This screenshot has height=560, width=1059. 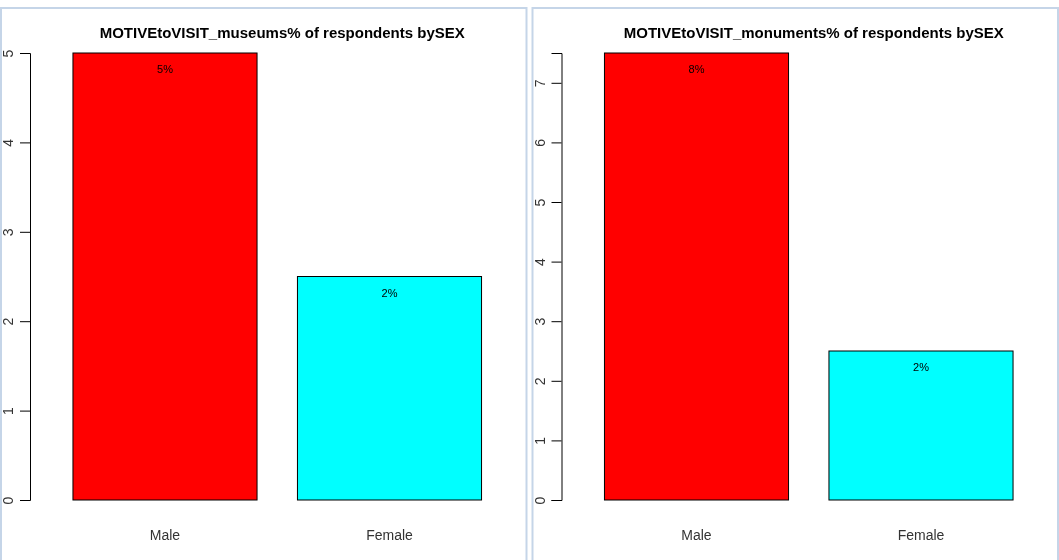 What do you see at coordinates (813, 32) in the screenshot?
I see `chart-title: MOTIVEtoVISIT_monuments% of respondents bySEX` at bounding box center [813, 32].